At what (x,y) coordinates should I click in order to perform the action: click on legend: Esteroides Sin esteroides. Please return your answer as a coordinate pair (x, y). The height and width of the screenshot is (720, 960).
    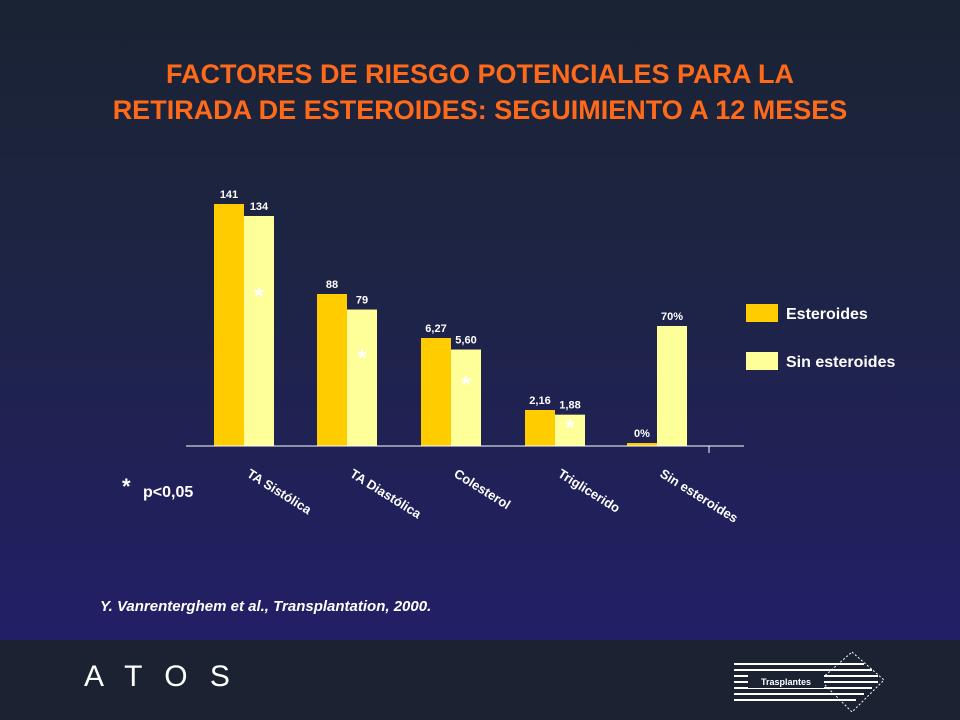
    Looking at the image, I should click on (820, 337).